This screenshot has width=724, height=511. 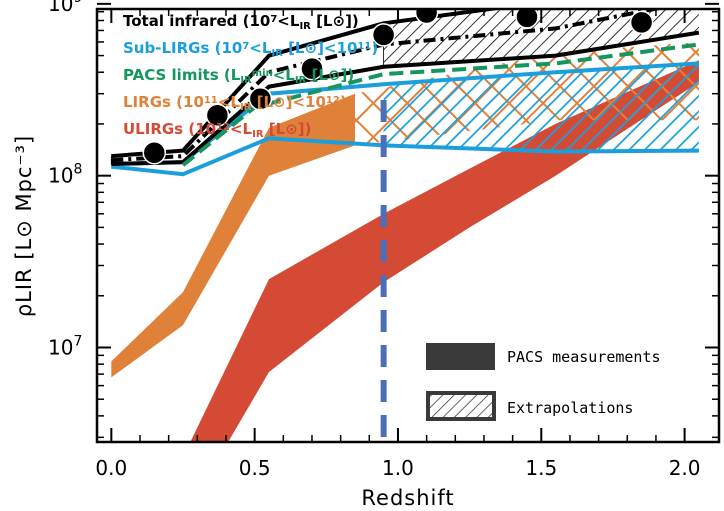 I want to click on x-tick-label: 0.5, so click(x=255, y=468).